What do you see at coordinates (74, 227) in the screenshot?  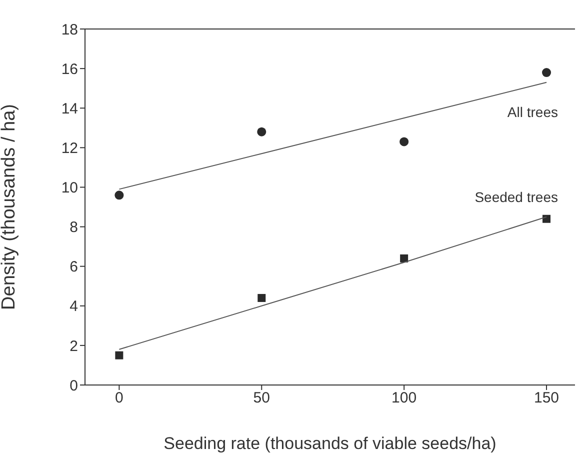 I see `y-tick-label: 8` at bounding box center [74, 227].